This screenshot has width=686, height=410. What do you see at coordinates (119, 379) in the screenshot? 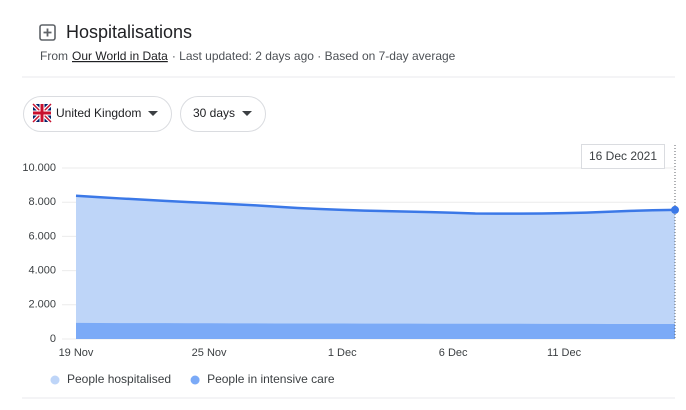
I see `legend-label: People hospitalised` at bounding box center [119, 379].